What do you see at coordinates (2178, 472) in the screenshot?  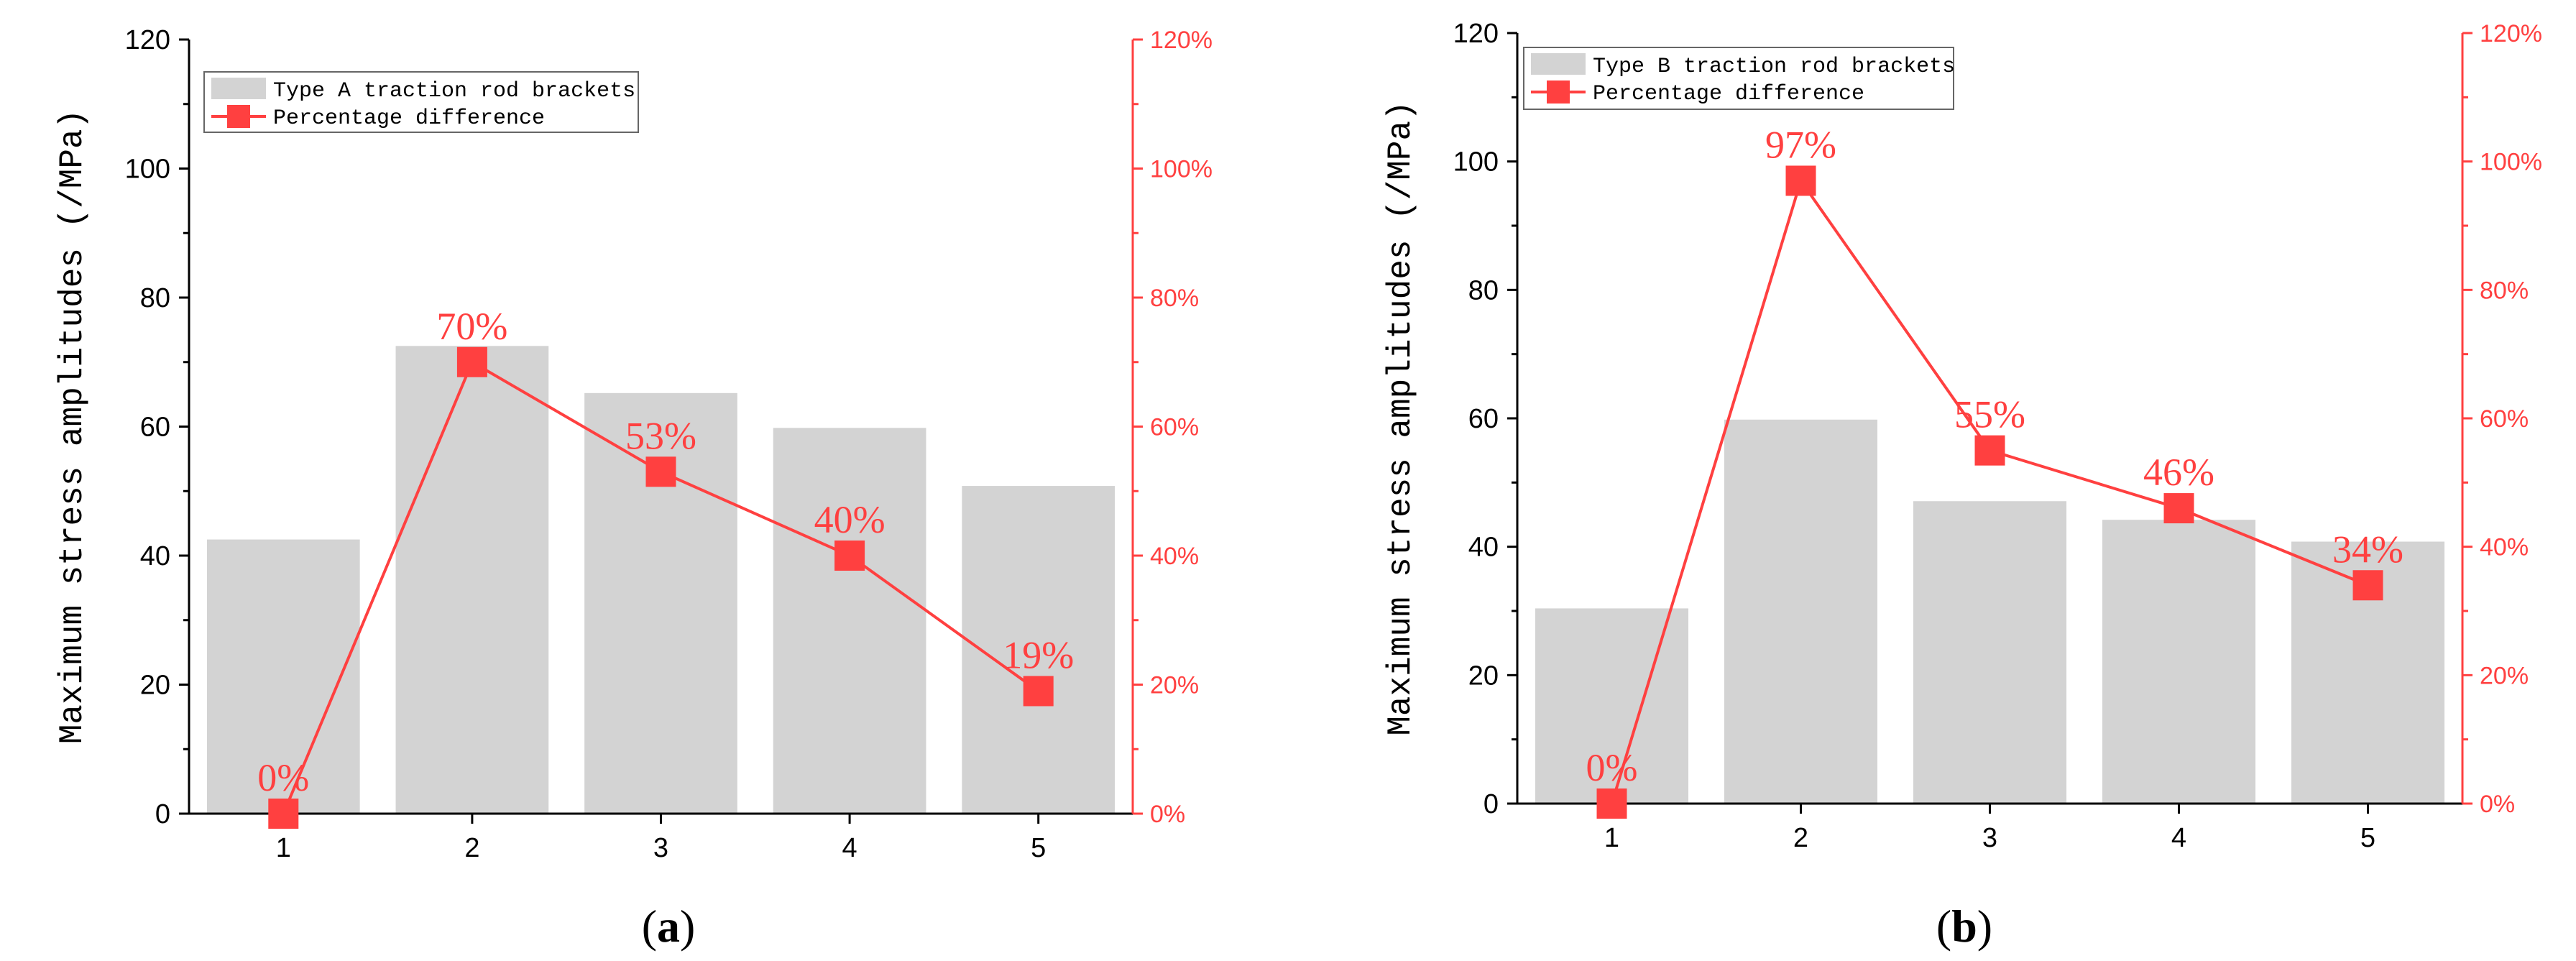 I see `percentage-label-4: 46%` at bounding box center [2178, 472].